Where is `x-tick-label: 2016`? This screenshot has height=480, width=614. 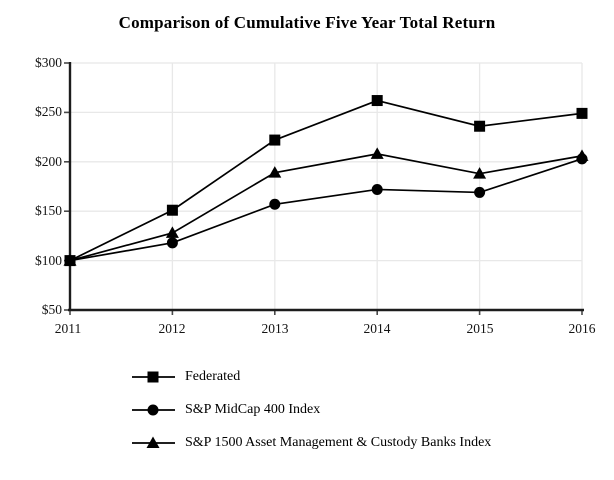
x-tick-label: 2016 is located at coordinates (582, 328).